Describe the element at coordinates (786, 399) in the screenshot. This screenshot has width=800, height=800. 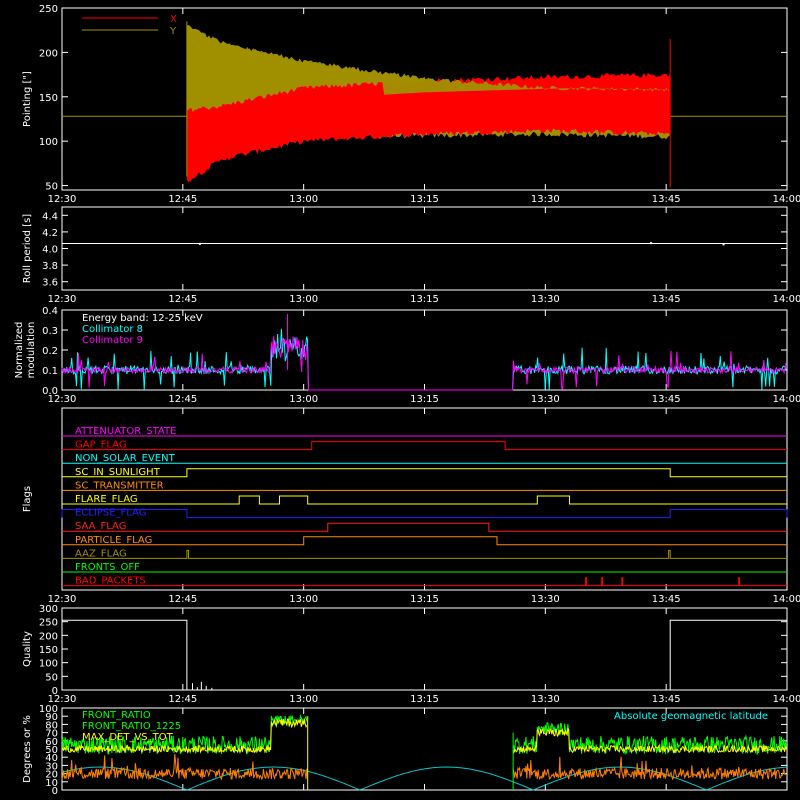
I see `modulation-xtick-label: 14:00` at that location.